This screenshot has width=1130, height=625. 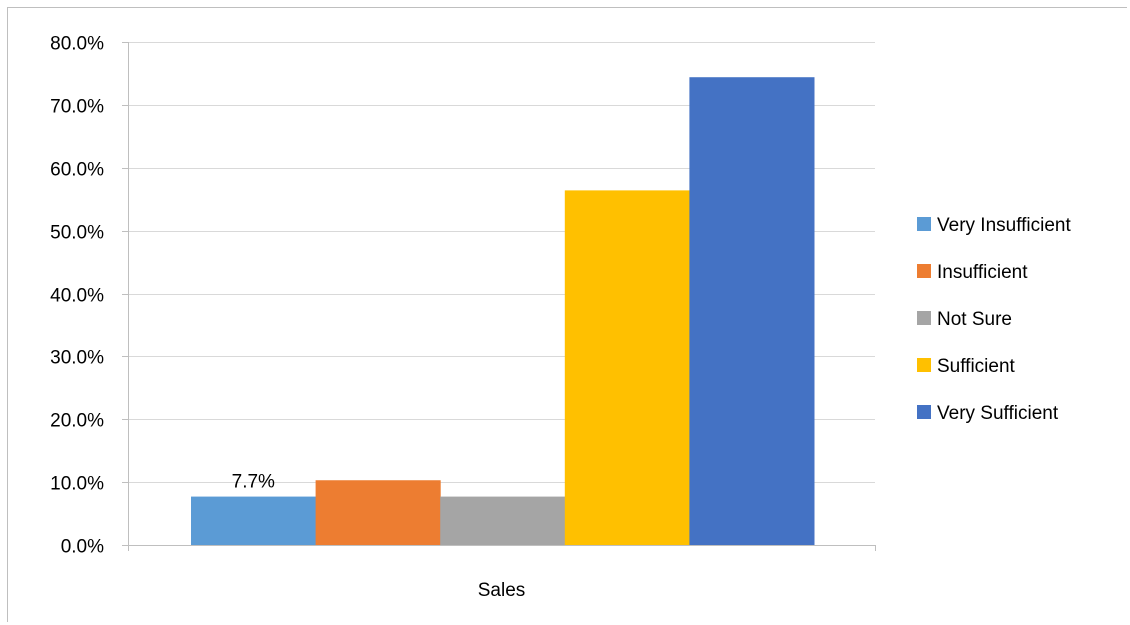 What do you see at coordinates (77, 170) in the screenshot?
I see `y-tick-label: 60.0%` at bounding box center [77, 170].